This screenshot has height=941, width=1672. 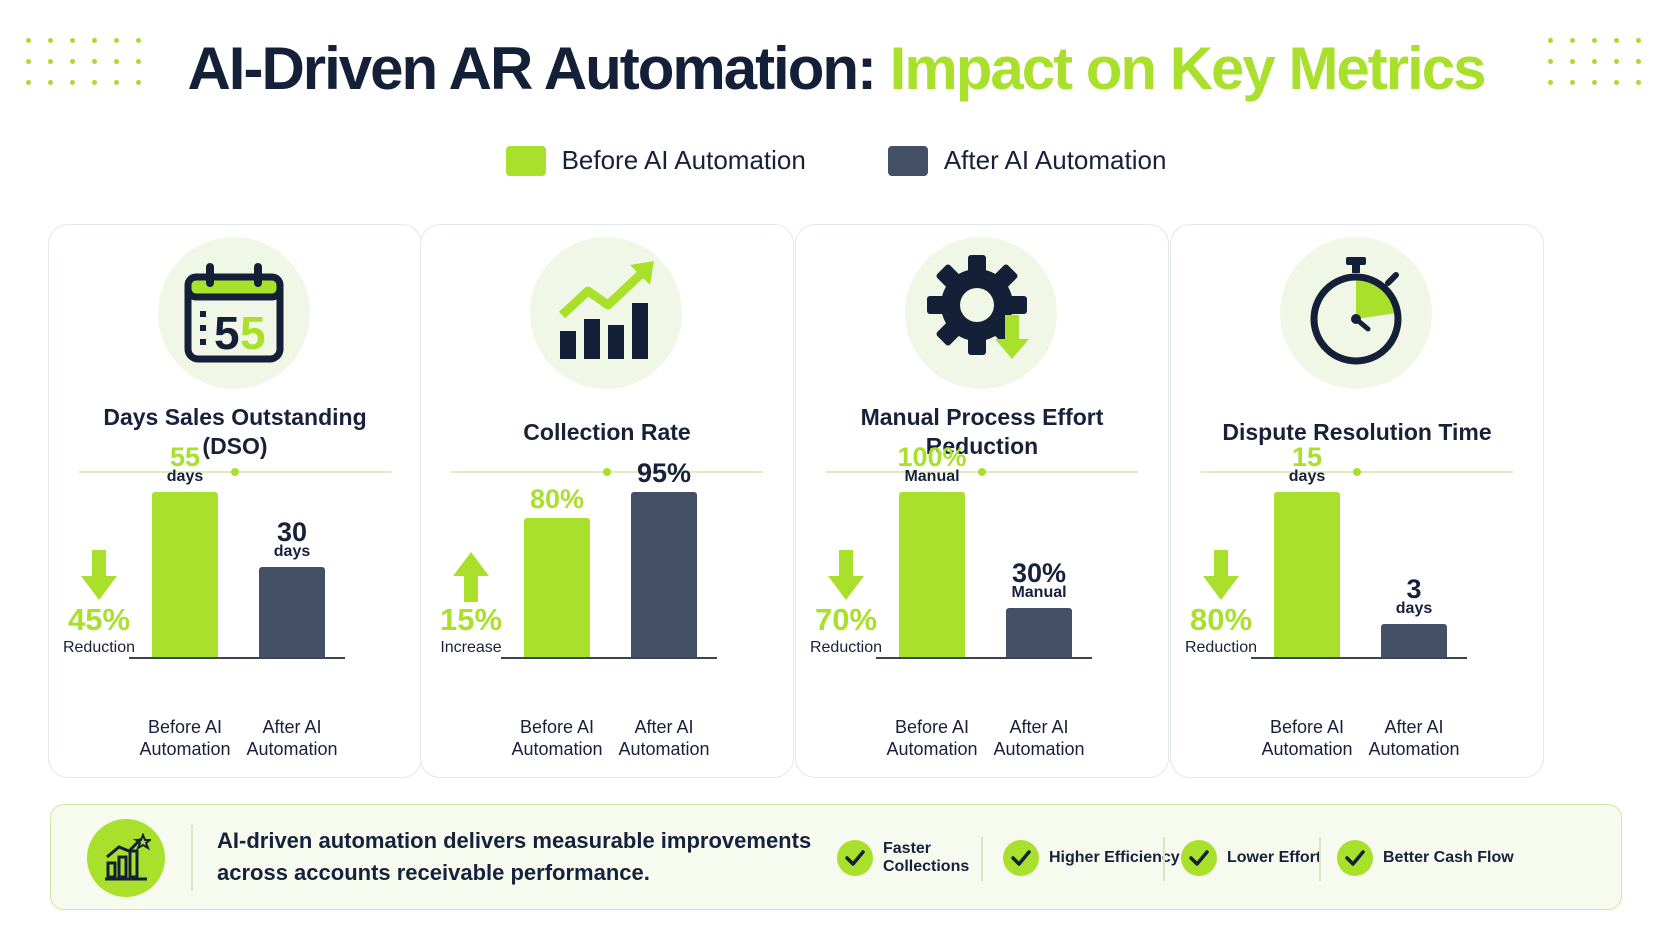 What do you see at coordinates (926, 857) in the screenshot?
I see `benefit-label: Faster Collections` at bounding box center [926, 857].